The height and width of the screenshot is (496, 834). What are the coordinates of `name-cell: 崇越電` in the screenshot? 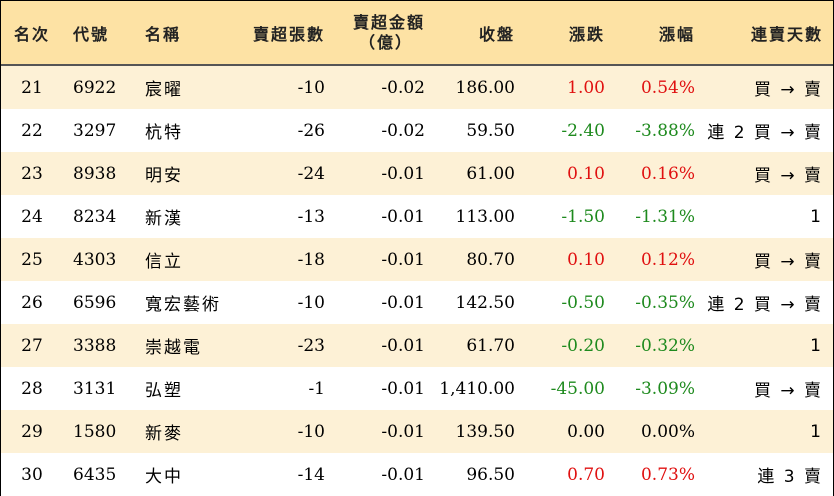 It's located at (173, 348).